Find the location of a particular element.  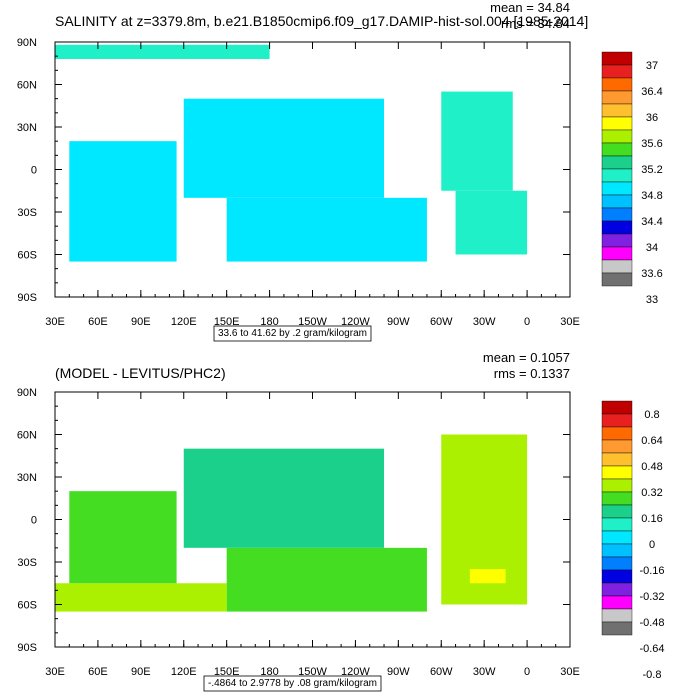

contour-range-label: -.4864 to 2.9778 by .08 gram/kilogram is located at coordinates (292, 683).